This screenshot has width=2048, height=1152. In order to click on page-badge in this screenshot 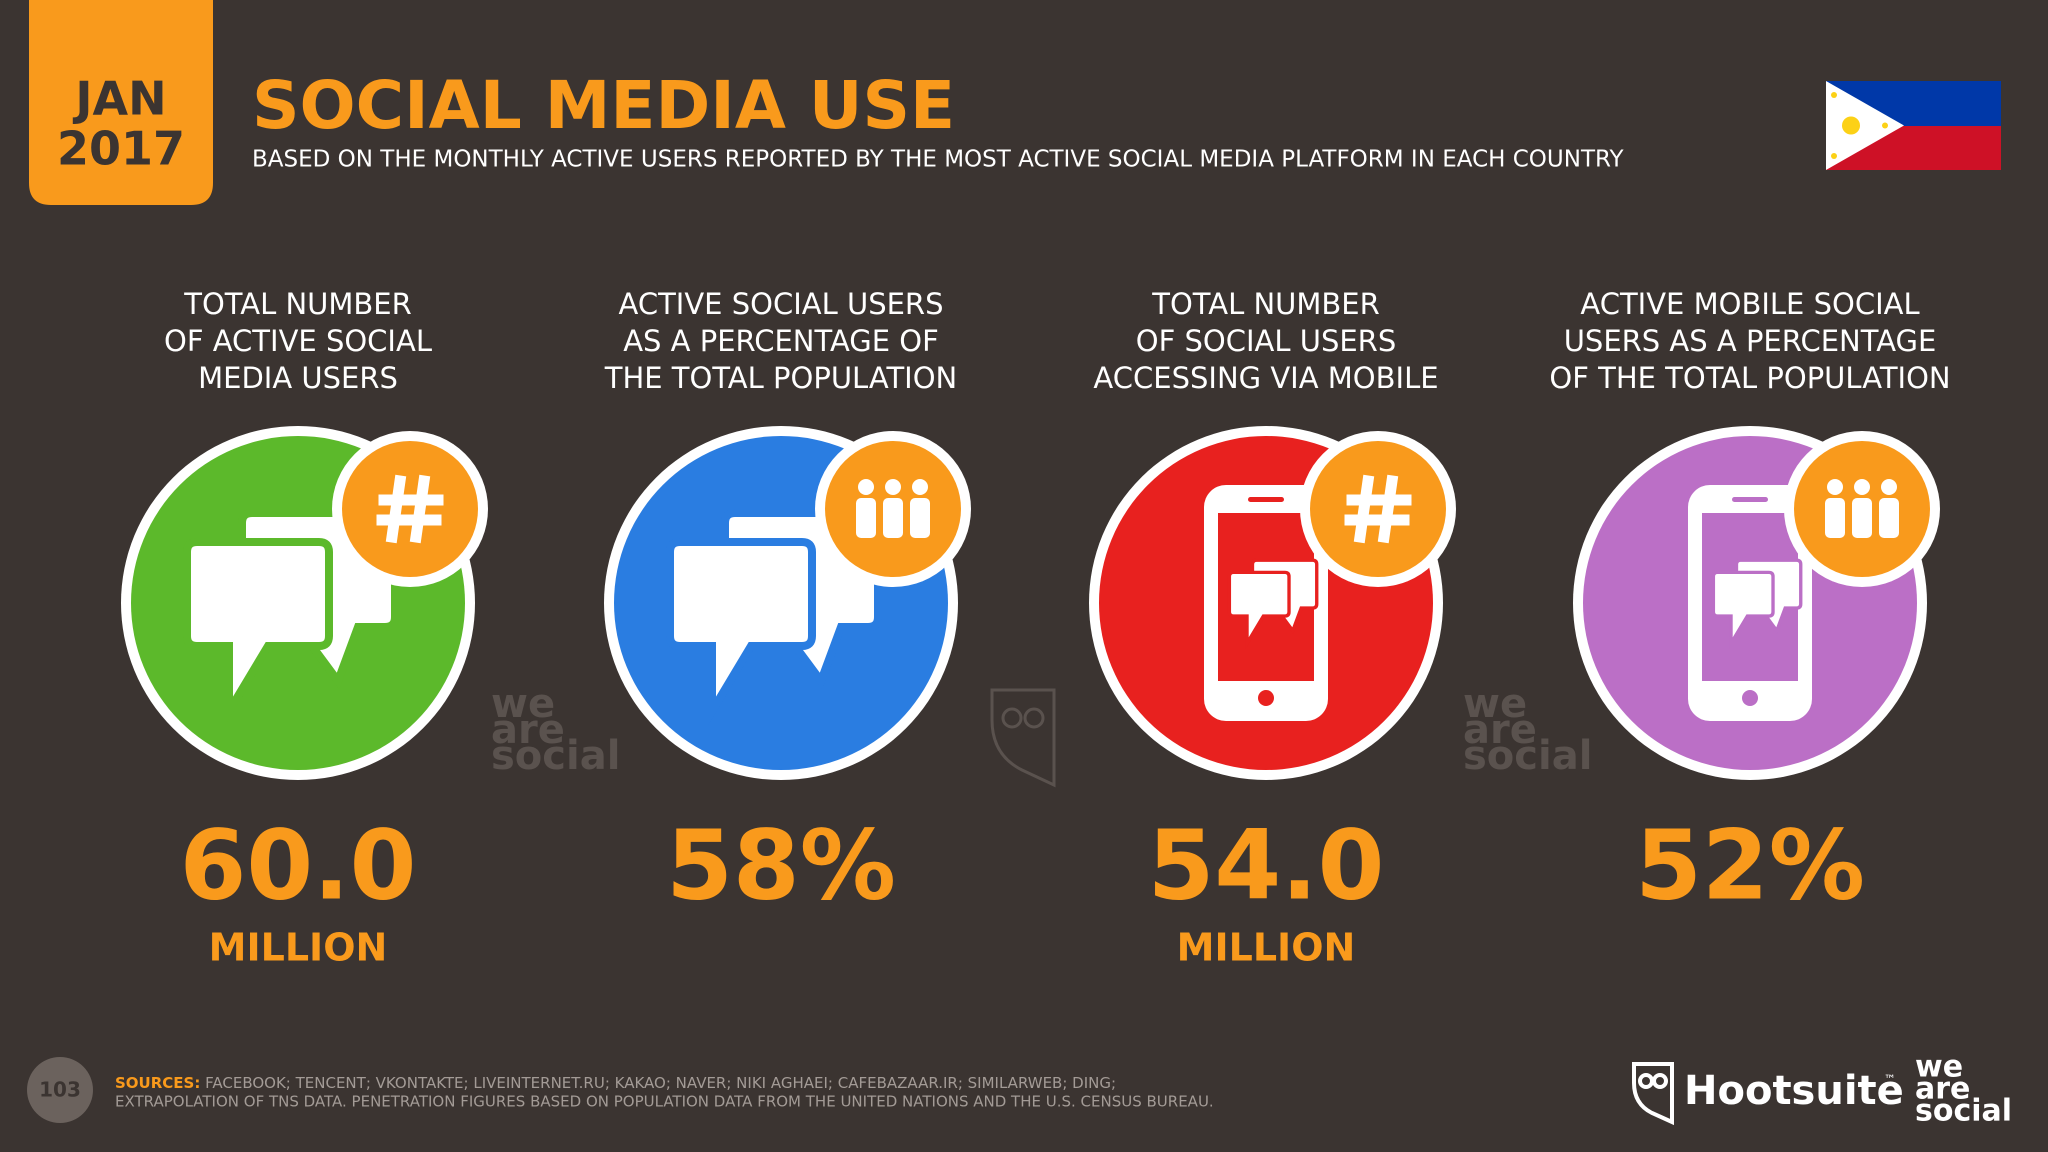, I will do `click(60, 1090)`.